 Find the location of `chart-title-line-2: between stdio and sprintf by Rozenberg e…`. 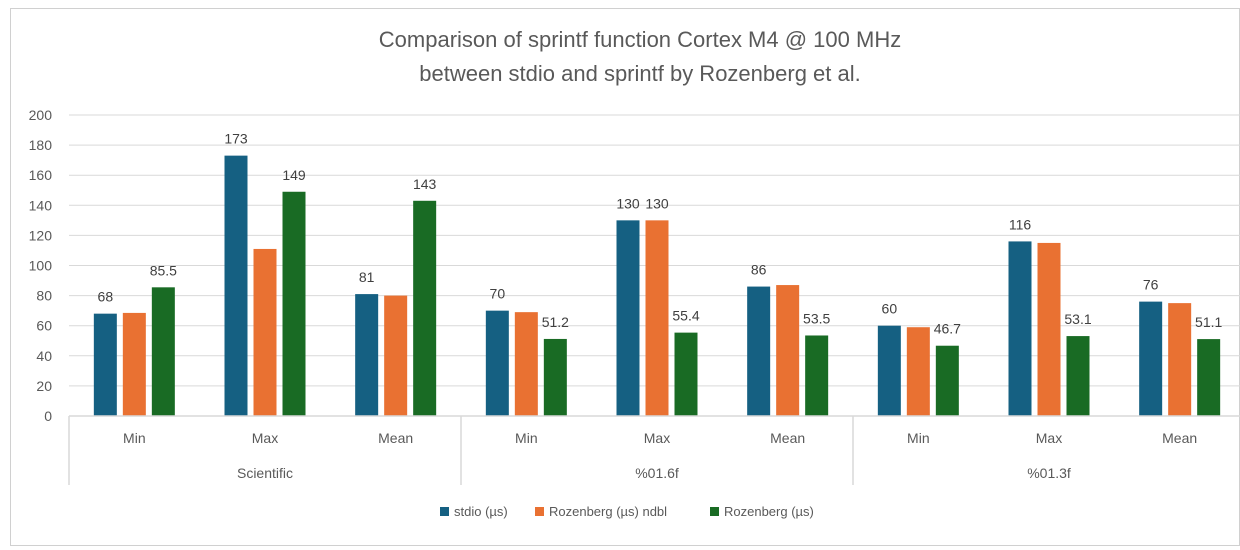

chart-title-line-2: between stdio and sprintf by Rozenberg e… is located at coordinates (640, 73).